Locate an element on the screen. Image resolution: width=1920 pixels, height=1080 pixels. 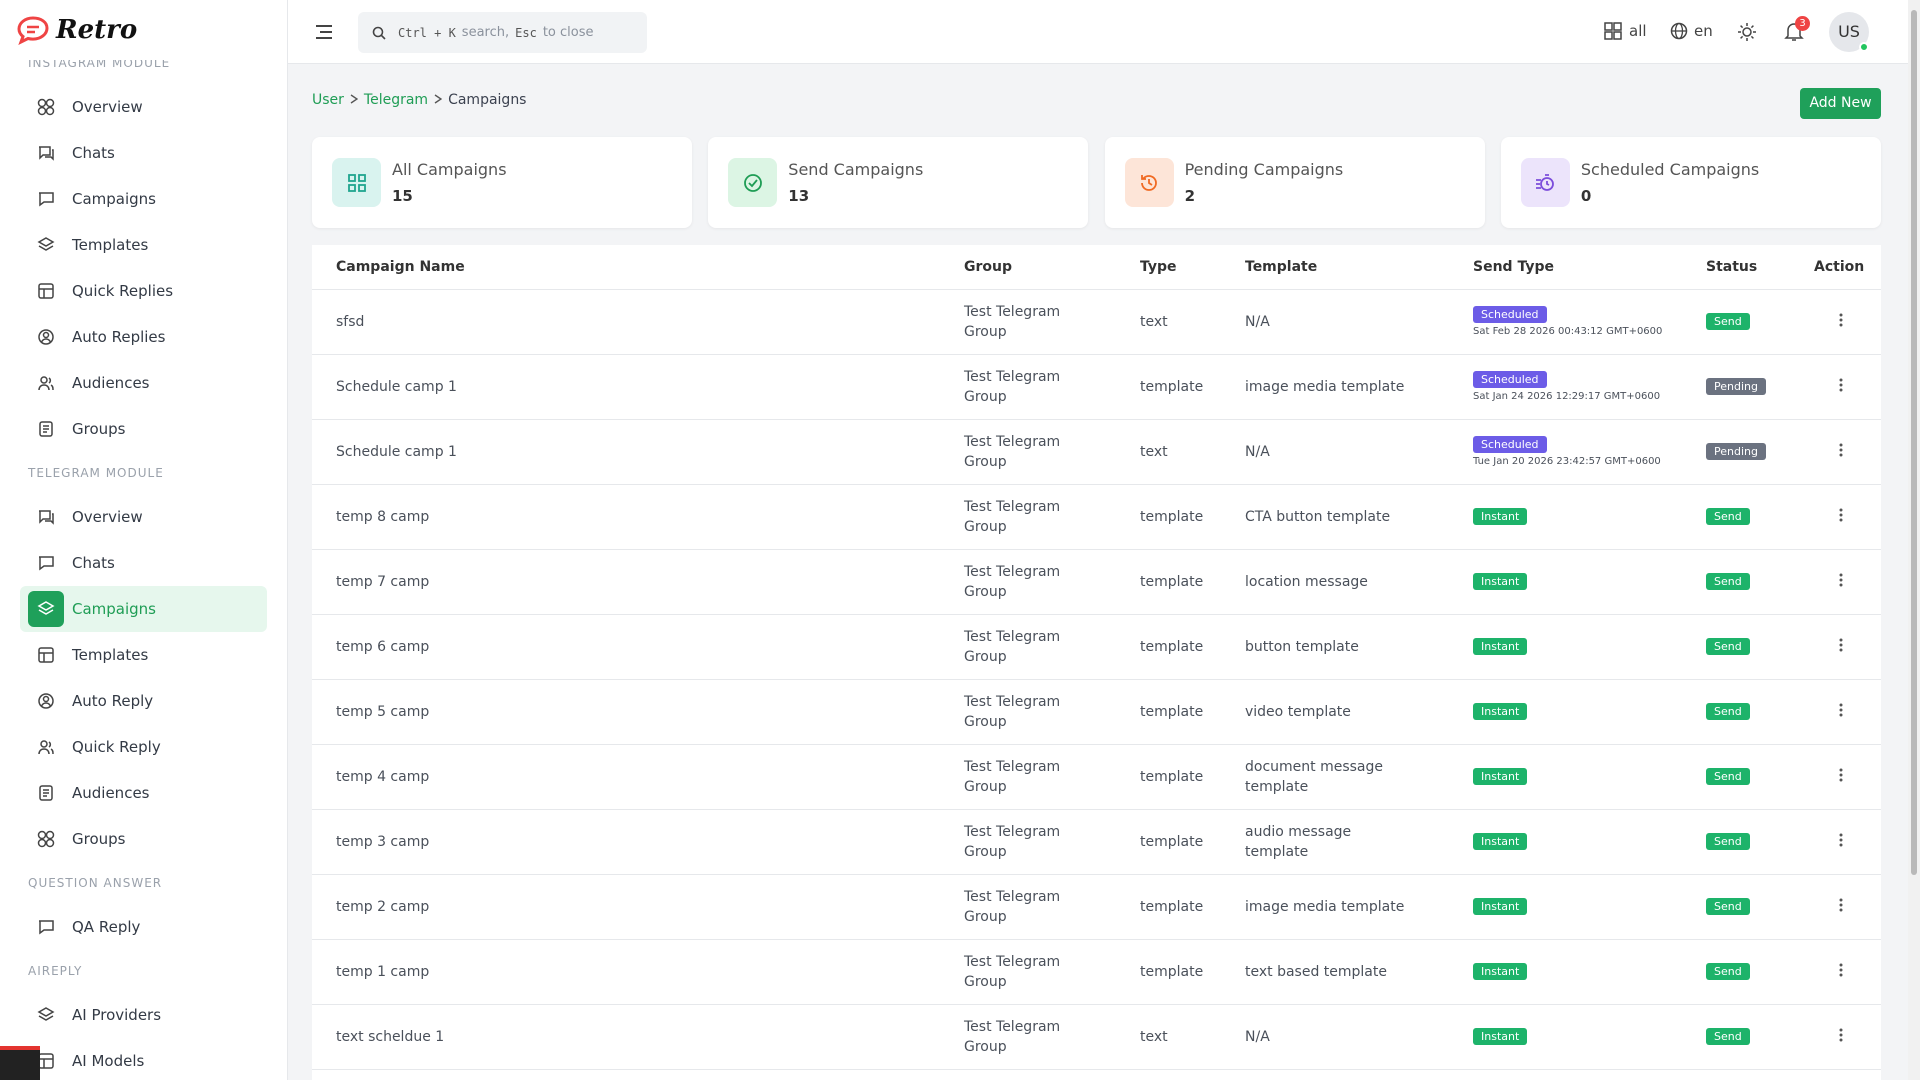
language-label: en is located at coordinates (1703, 31).